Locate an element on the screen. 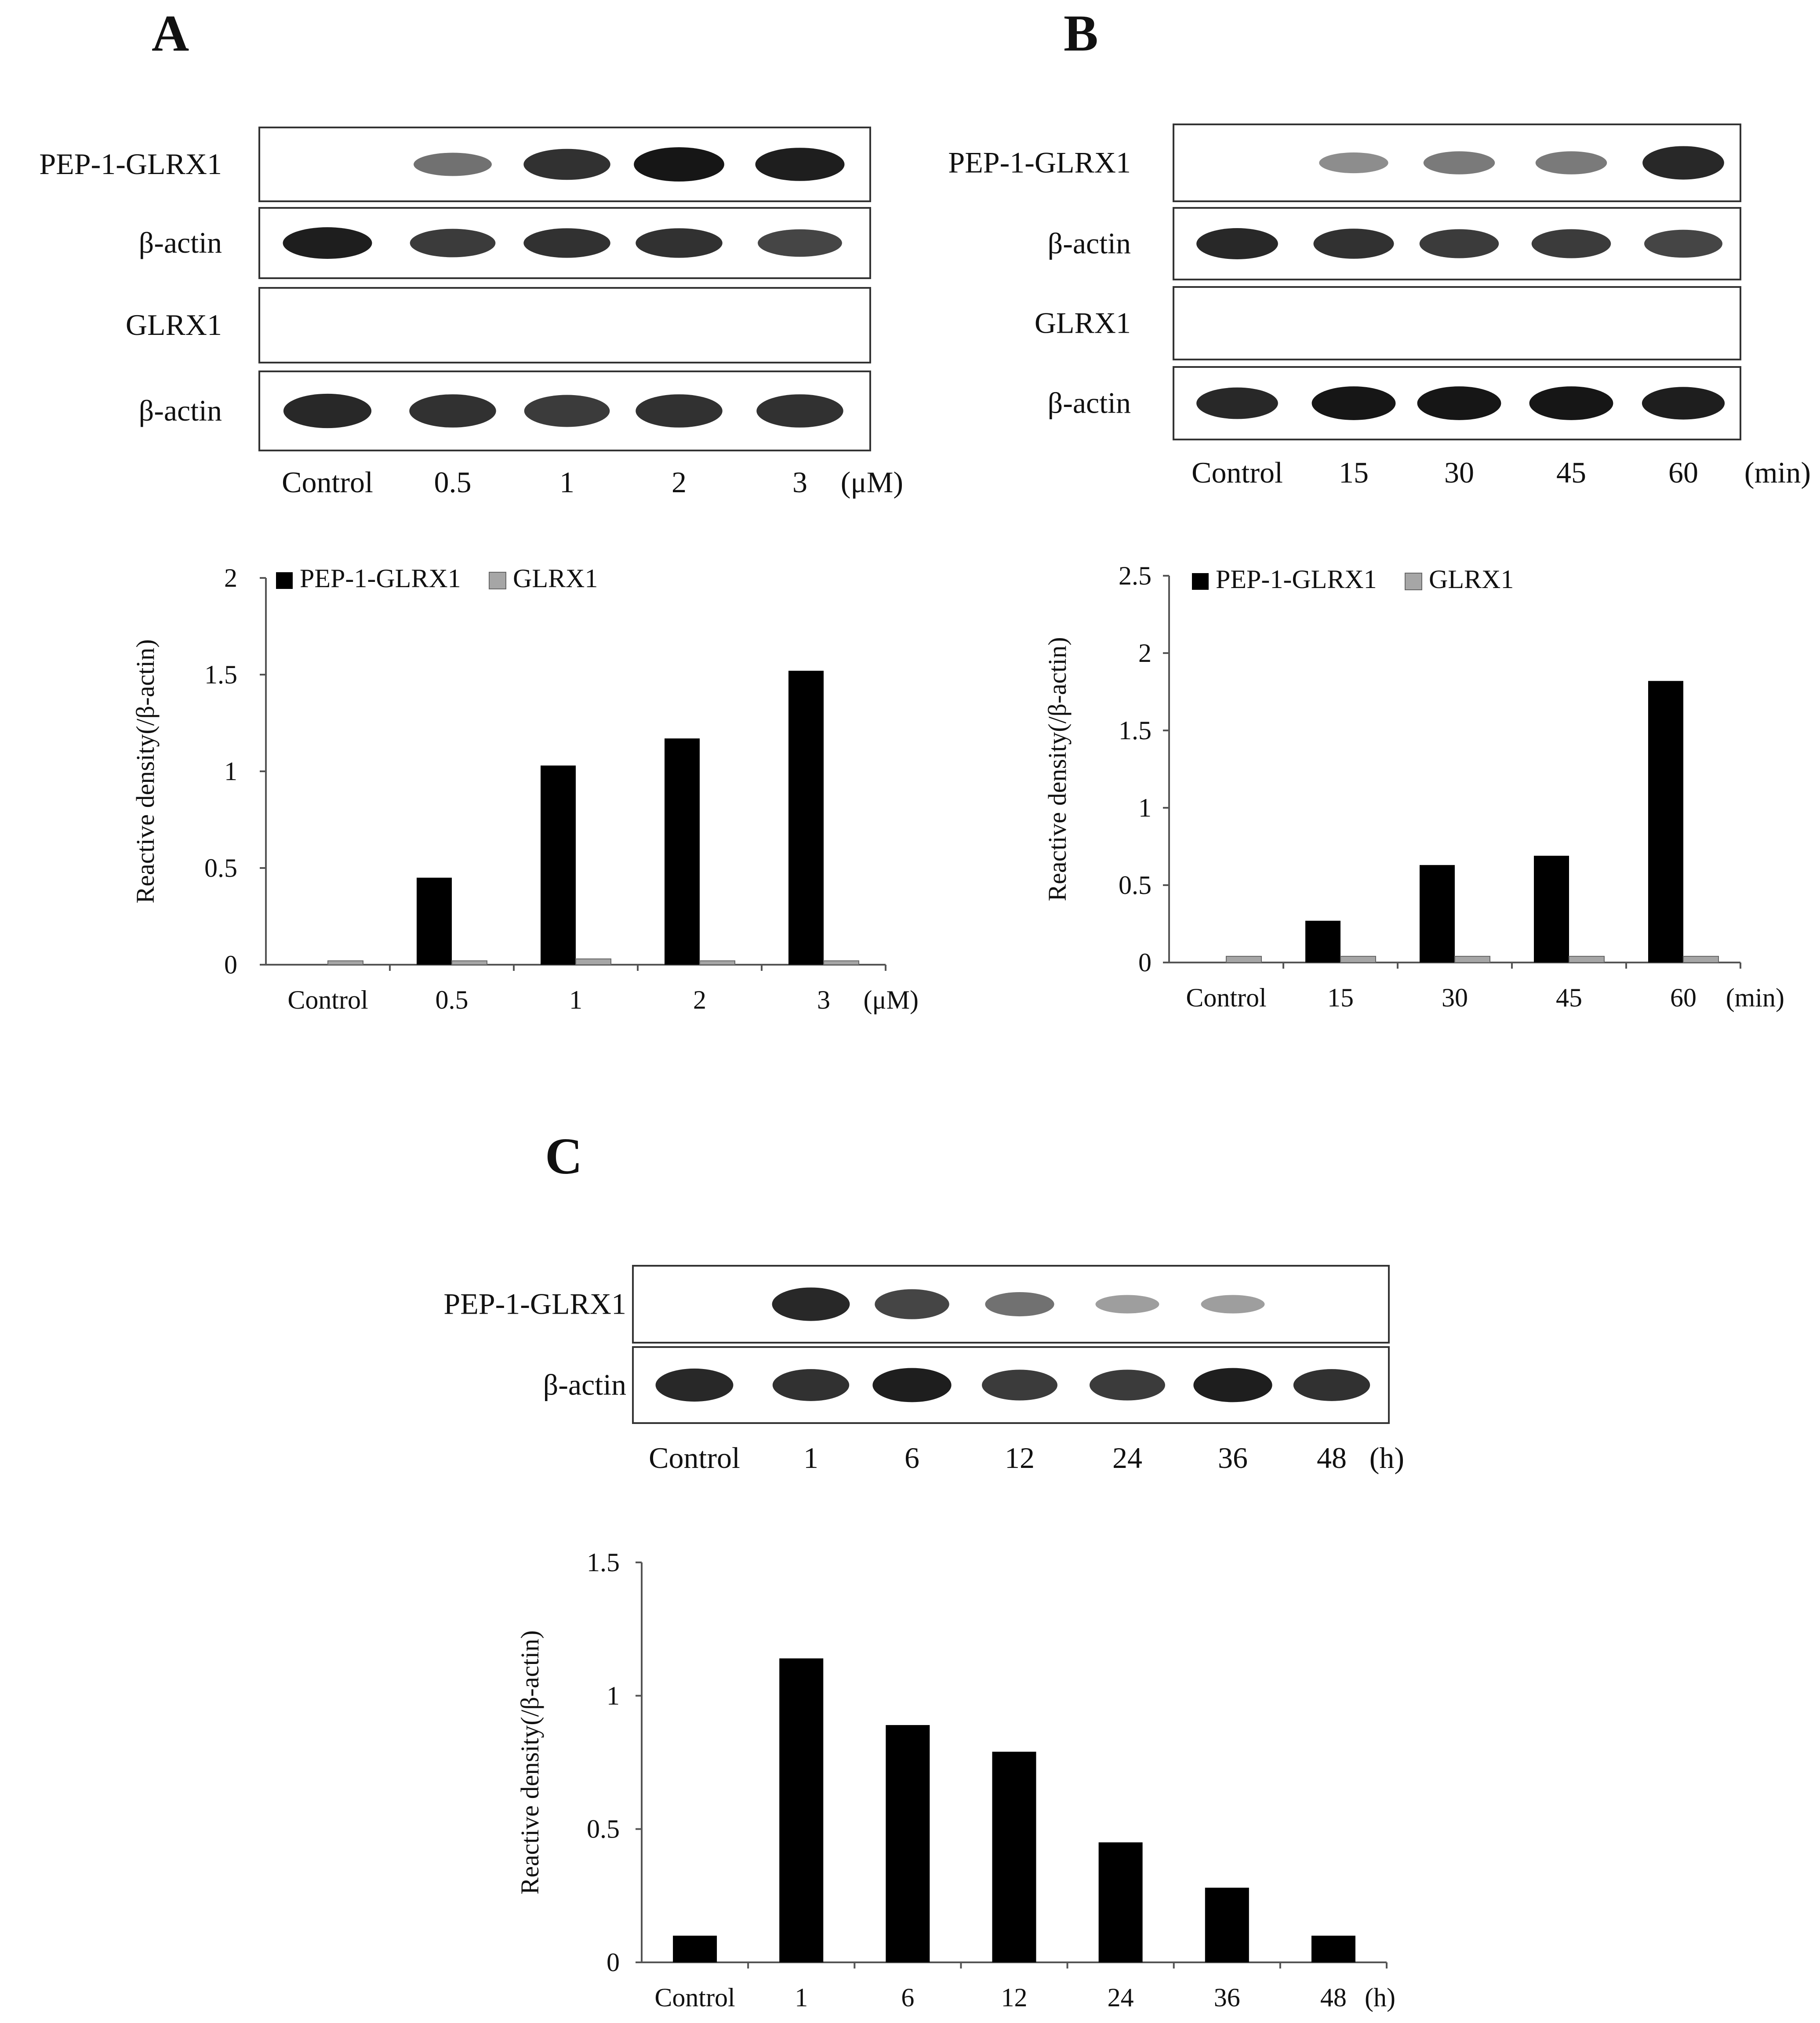 The height and width of the screenshot is (2023, 1820). x-unit-label: (μM) is located at coordinates (891, 999).